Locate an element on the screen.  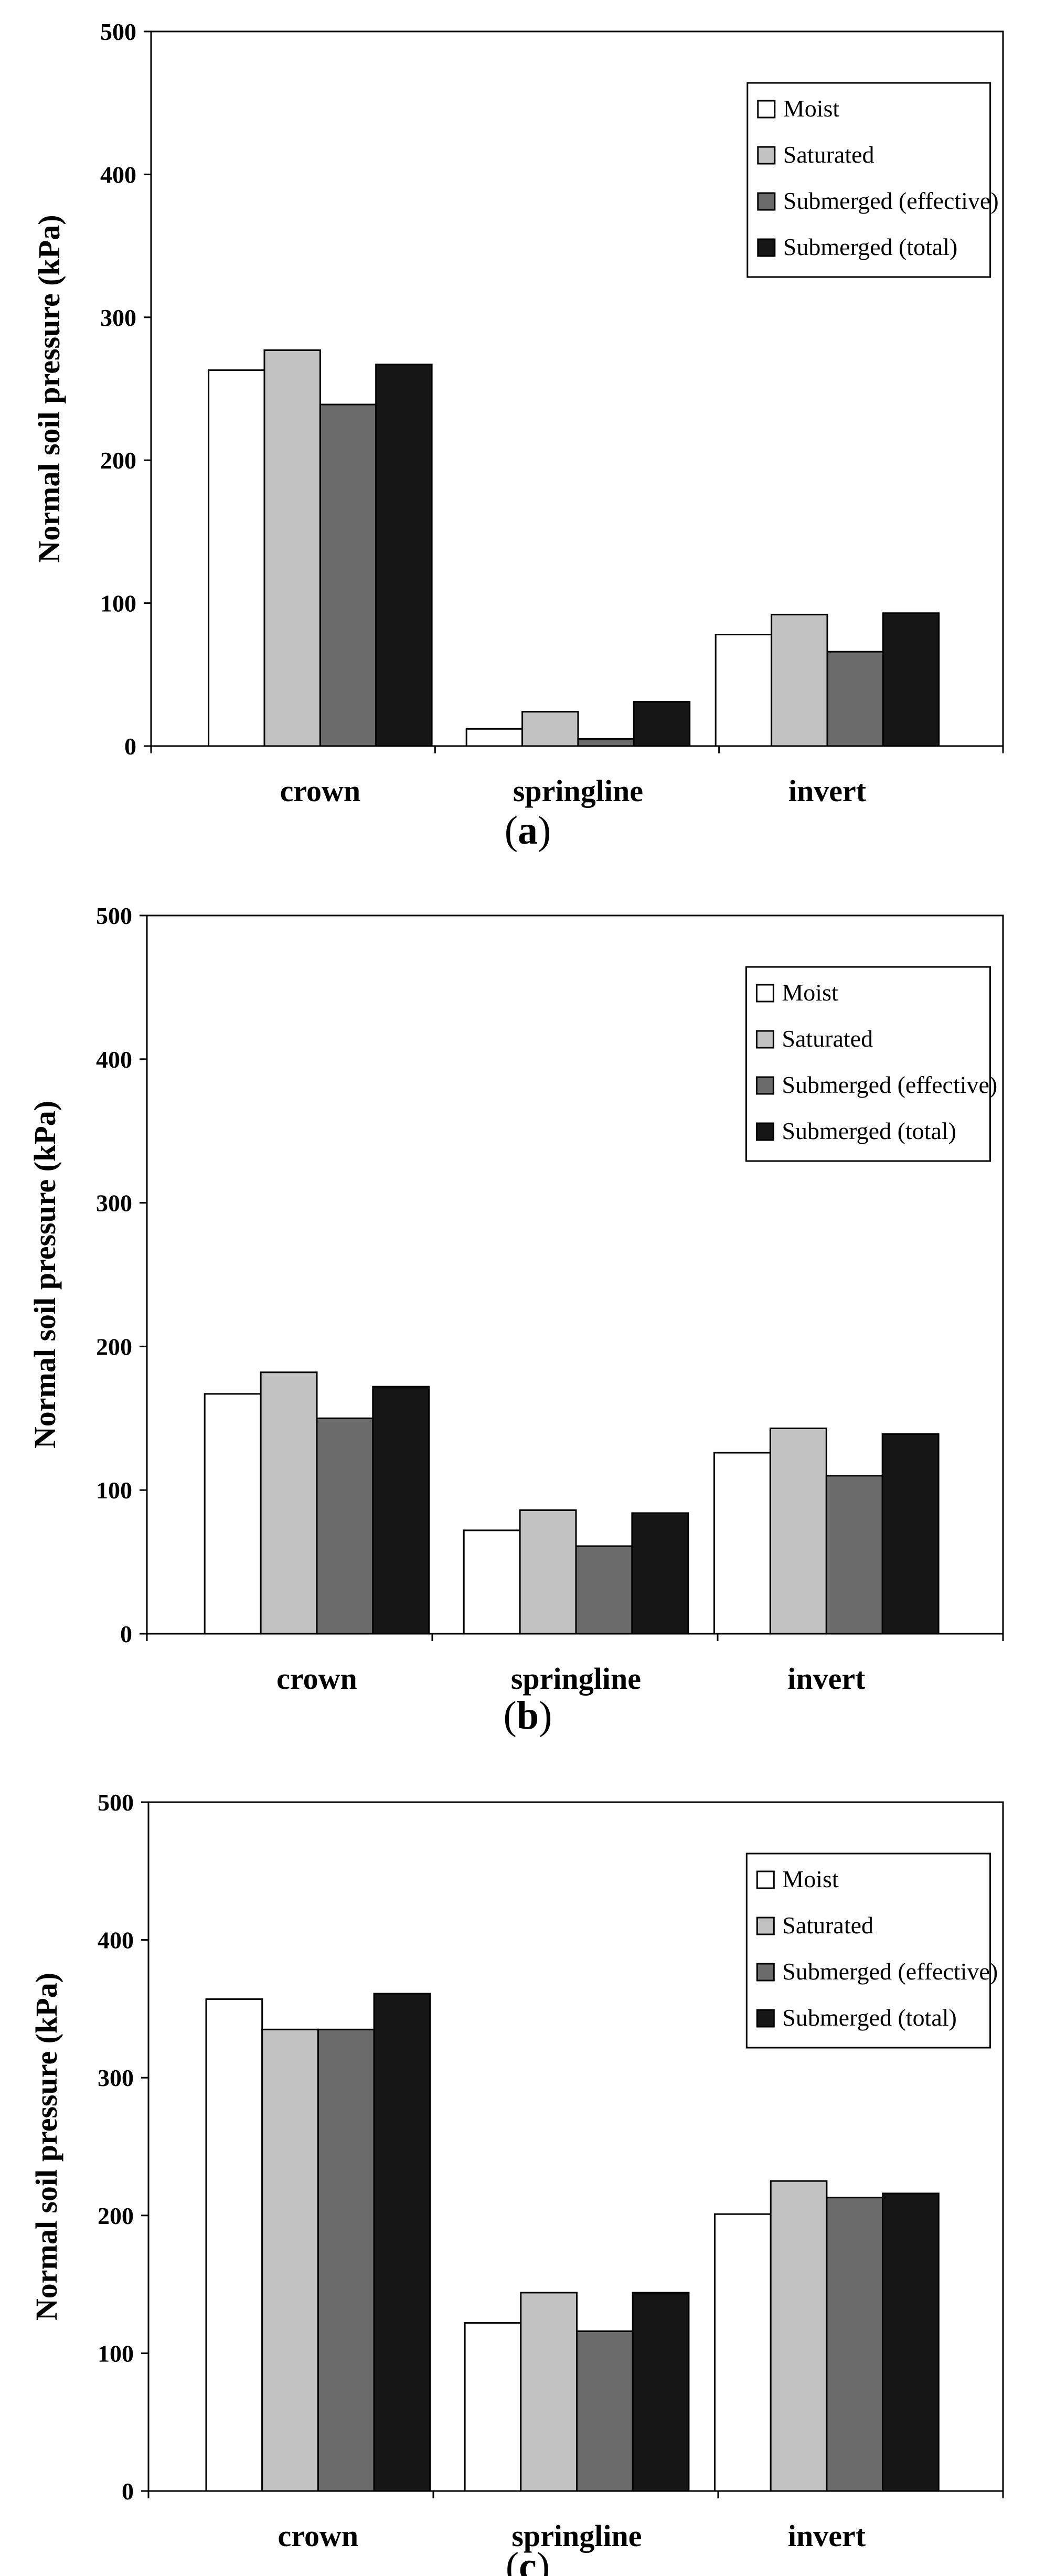
panel-label: (a) is located at coordinates (528, 830).